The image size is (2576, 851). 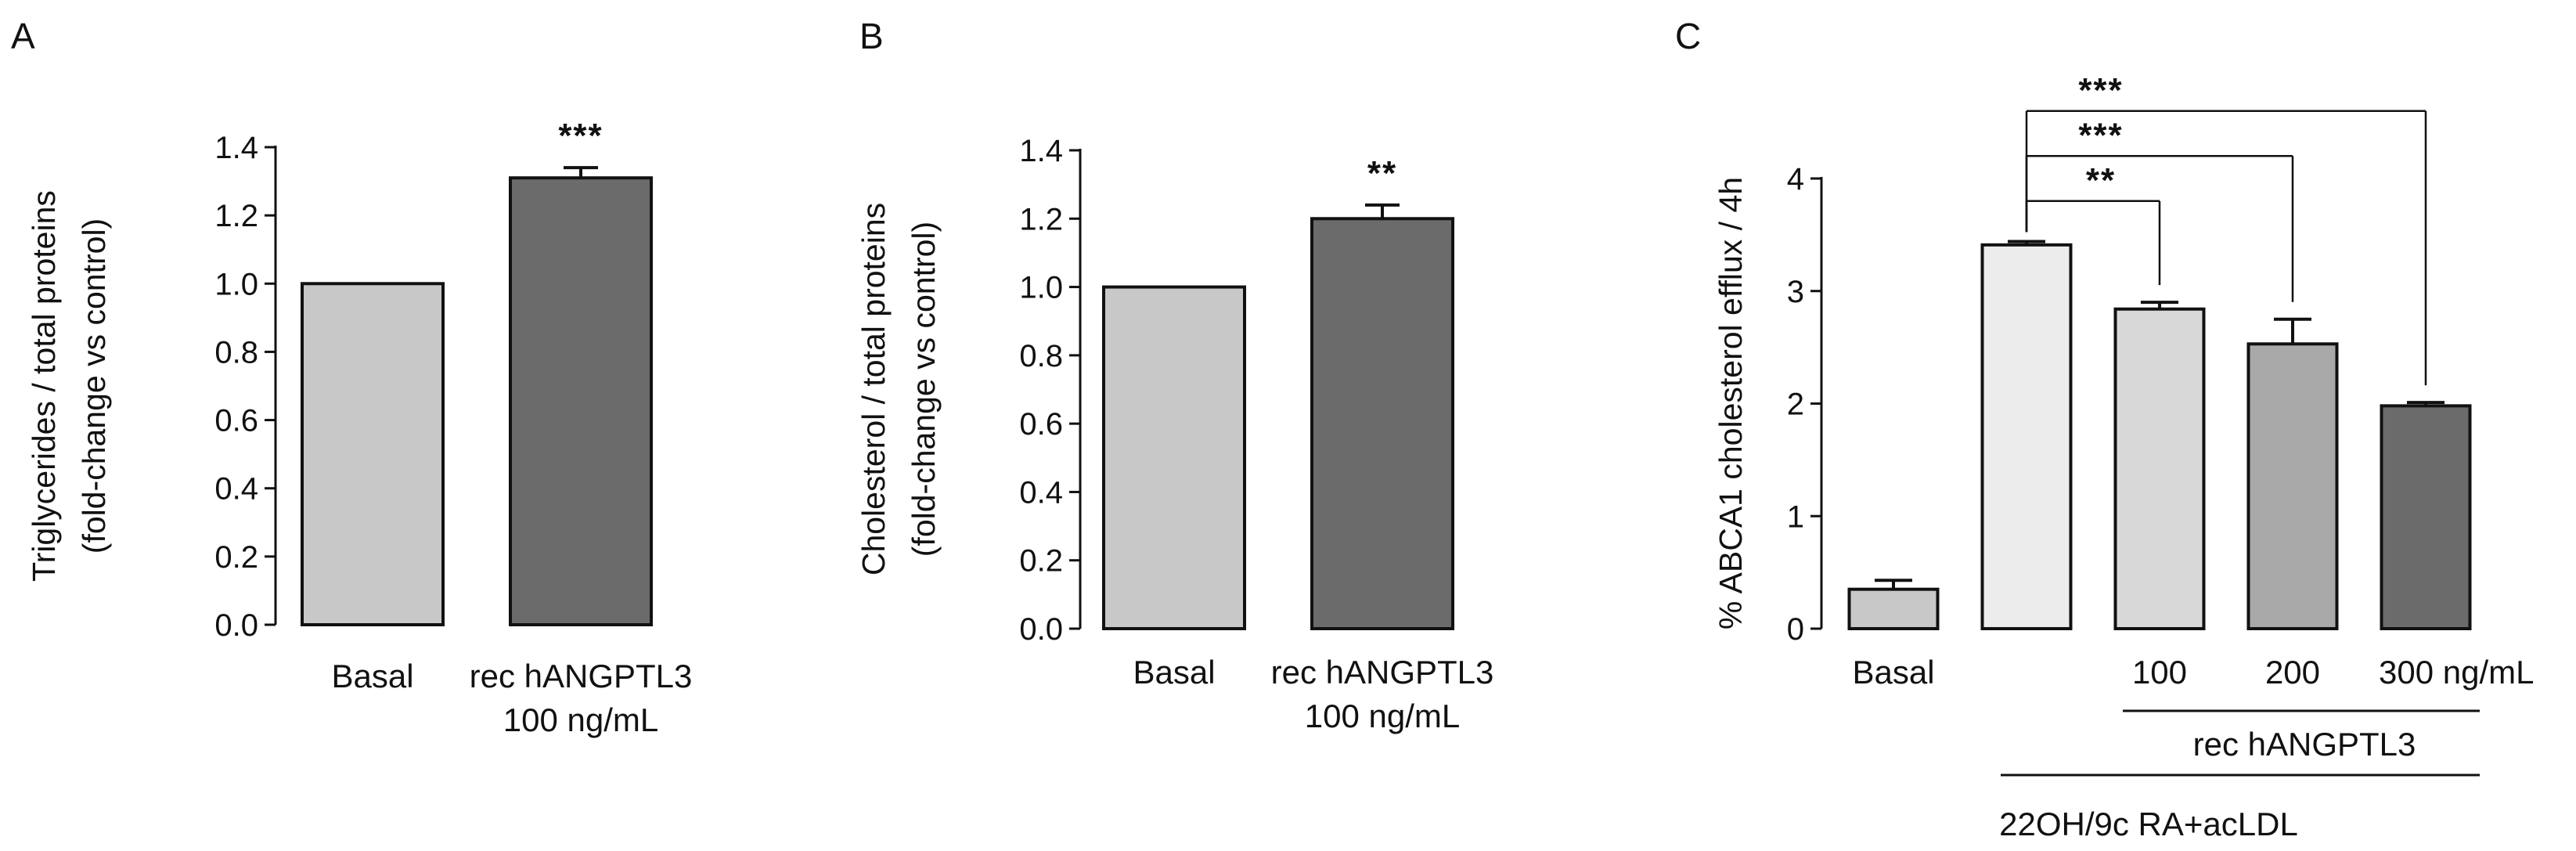 I want to click on panel-a-y-tick-label: 0.2, so click(x=236, y=558).